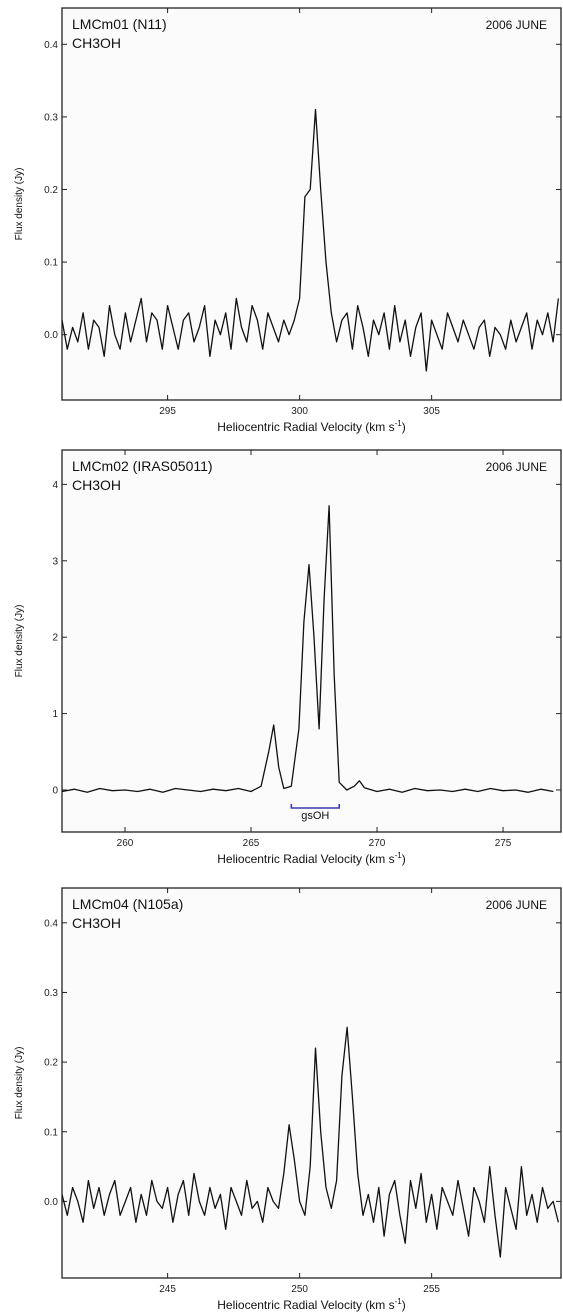  What do you see at coordinates (127, 904) in the screenshot?
I see `source-name: LMCm04 (N105a)` at bounding box center [127, 904].